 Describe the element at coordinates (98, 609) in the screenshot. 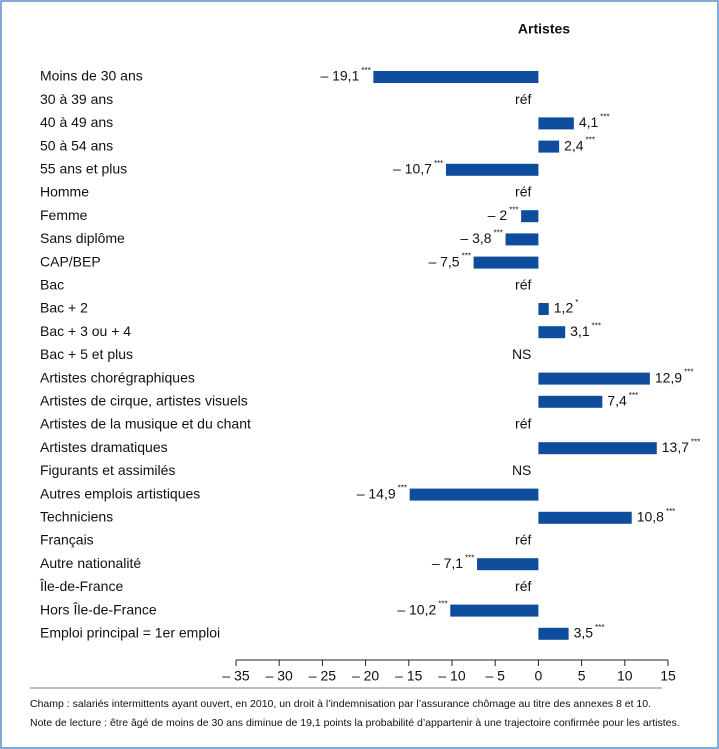

I see `category-label: Hors Île-de-France` at that location.